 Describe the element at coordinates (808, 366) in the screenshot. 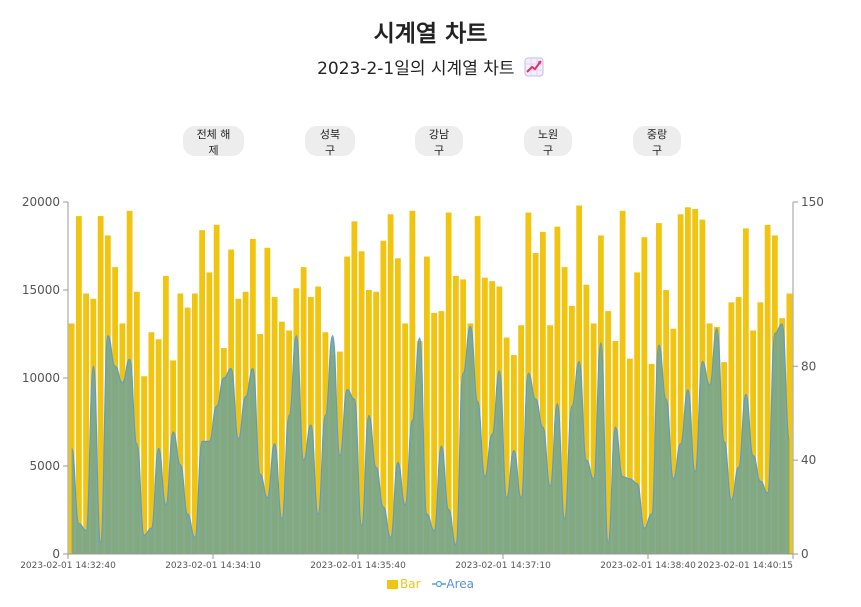

I see `y-right-tick-label-2: 80` at that location.